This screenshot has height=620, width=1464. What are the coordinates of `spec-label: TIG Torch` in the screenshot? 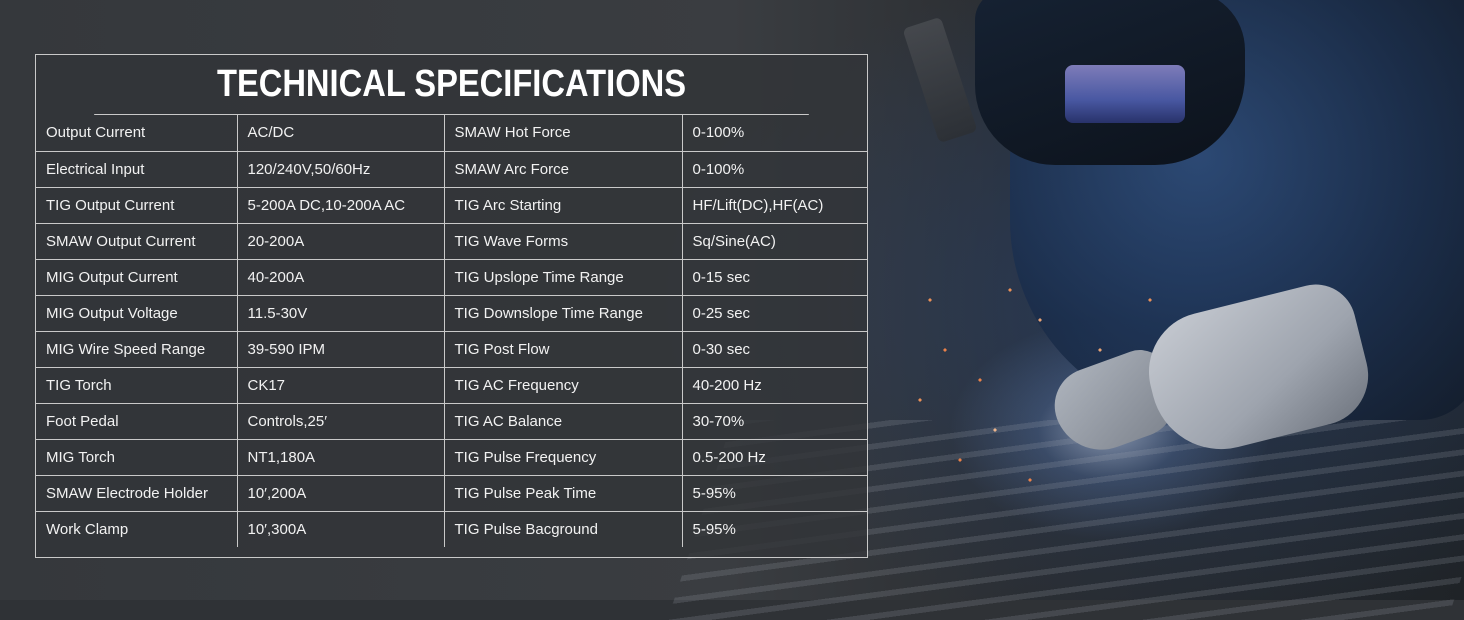 It's located at (137, 385).